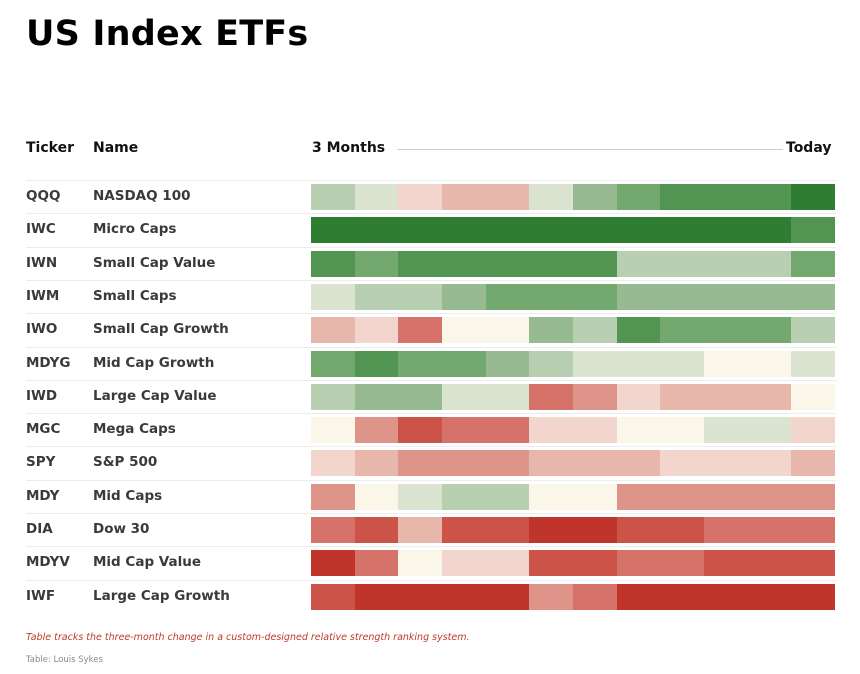 The image size is (860, 674). I want to click on ticker-label: MDY, so click(43, 495).